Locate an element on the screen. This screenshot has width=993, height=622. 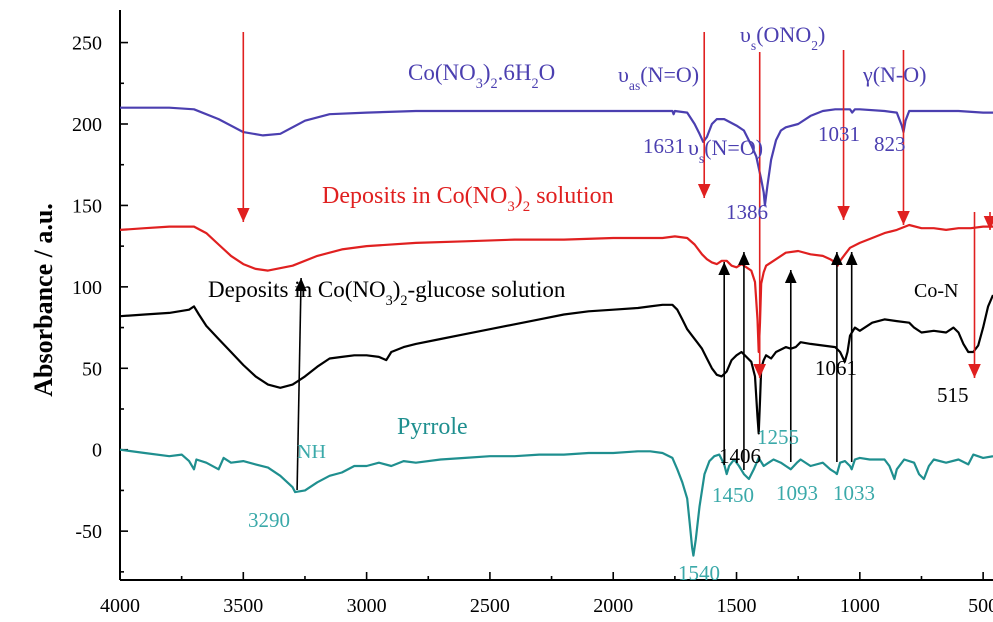
peak-3290: 3290 is located at coordinates (269, 520).